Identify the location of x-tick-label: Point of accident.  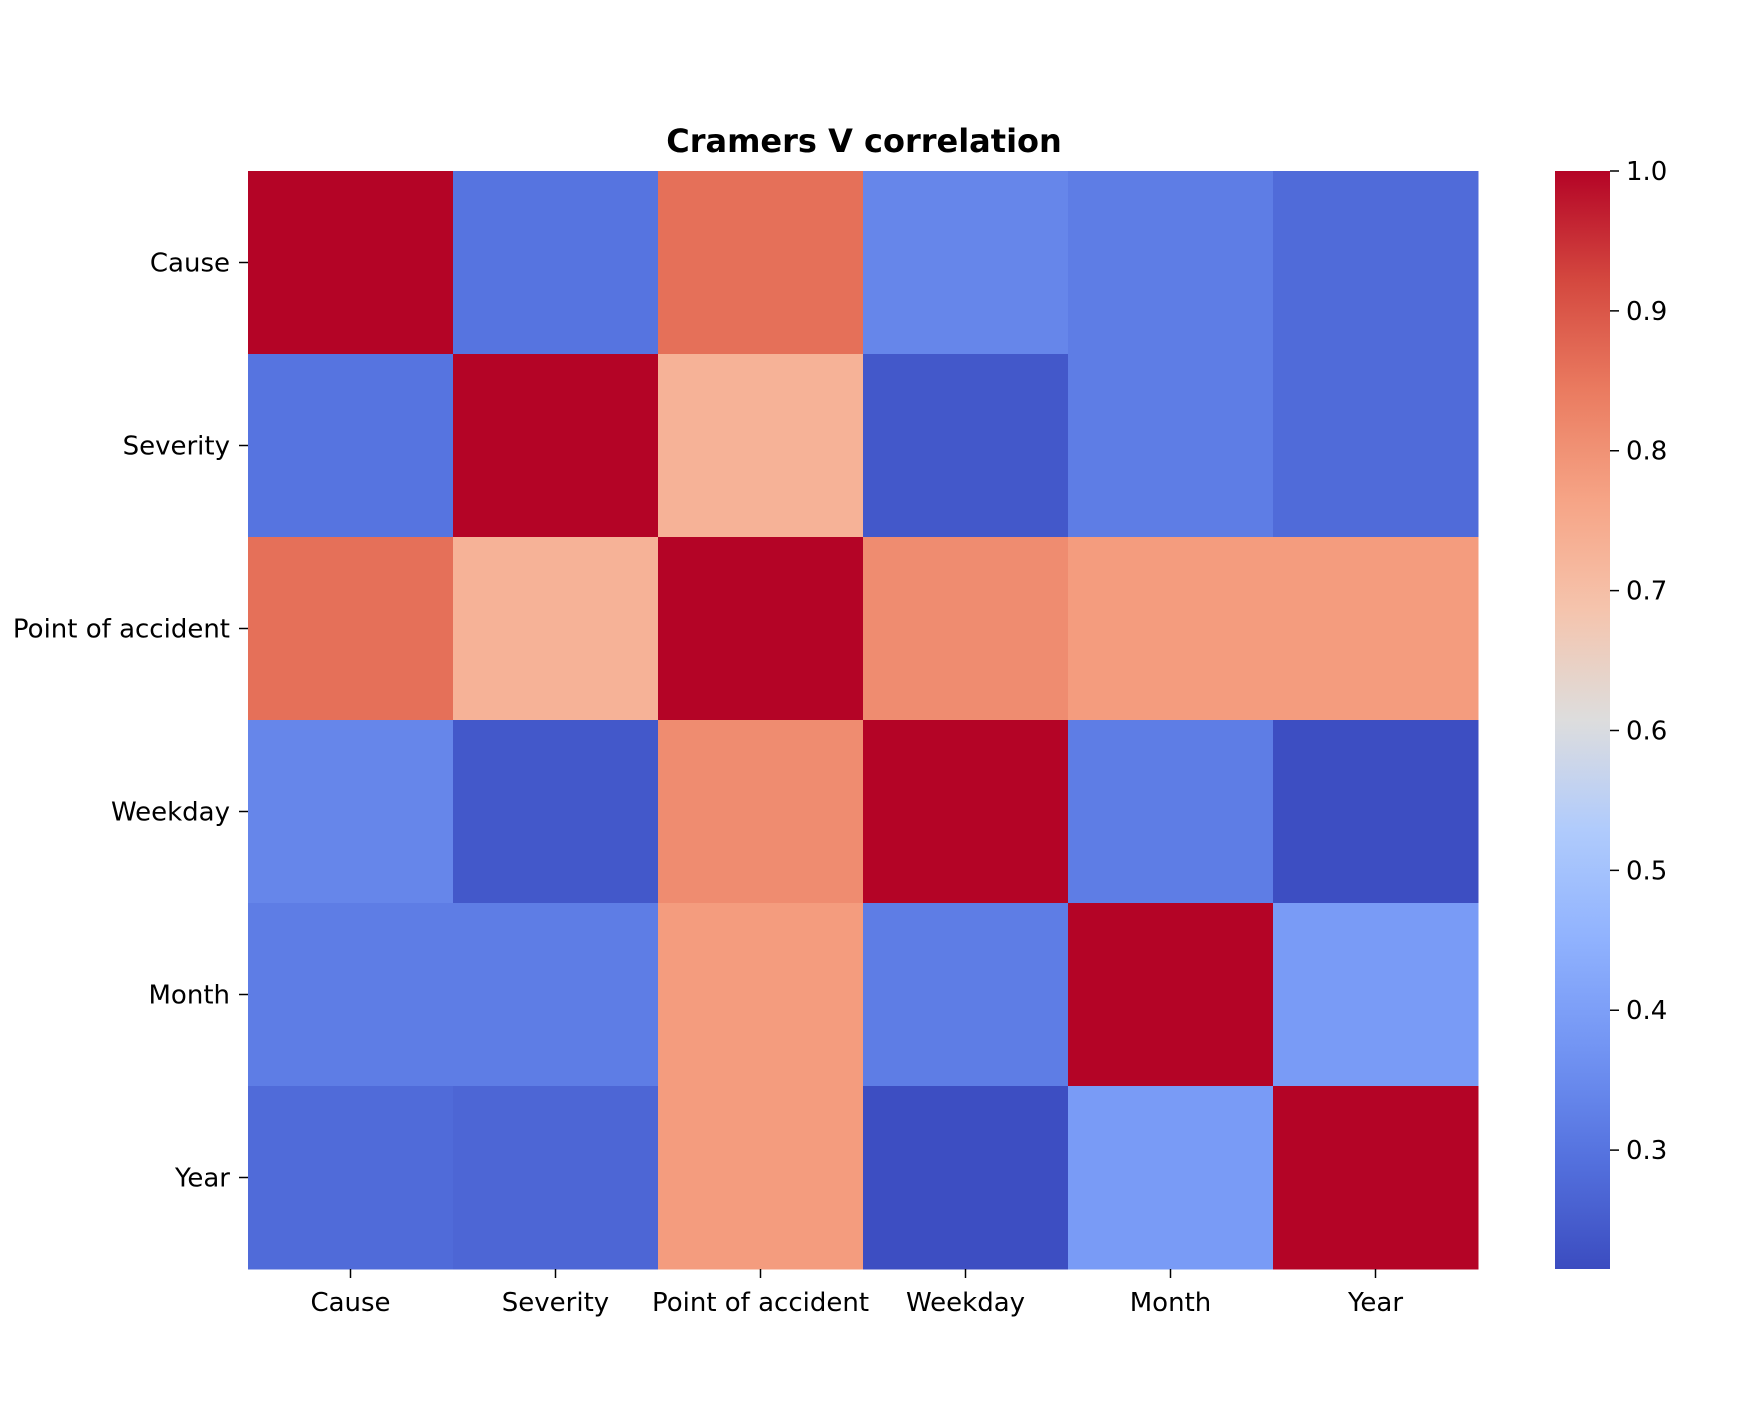
(760, 1303).